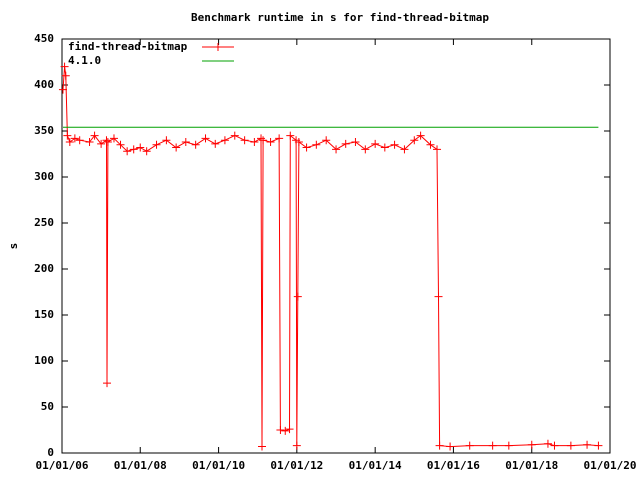 This screenshot has width=640, height=480. What do you see at coordinates (44, 38) in the screenshot?
I see `y-tick-label: 450` at bounding box center [44, 38].